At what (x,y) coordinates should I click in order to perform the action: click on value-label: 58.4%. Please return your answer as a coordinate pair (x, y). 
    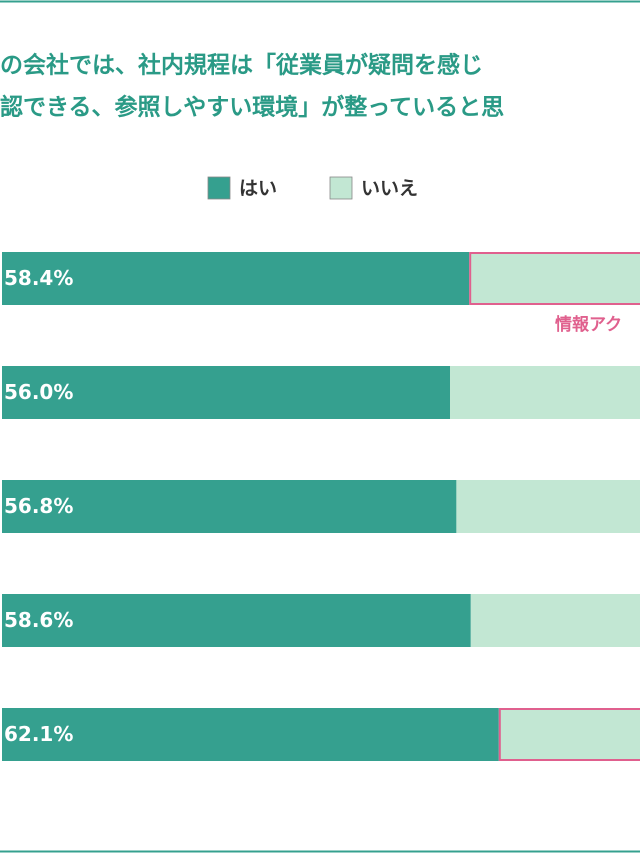
    Looking at the image, I should click on (38, 278).